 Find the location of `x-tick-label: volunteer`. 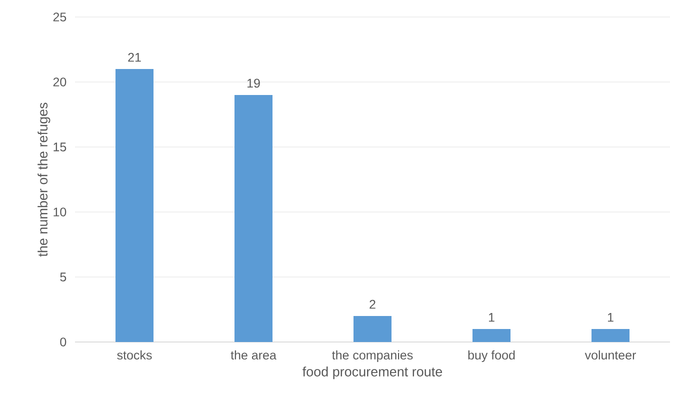

x-tick-label: volunteer is located at coordinates (610, 355).